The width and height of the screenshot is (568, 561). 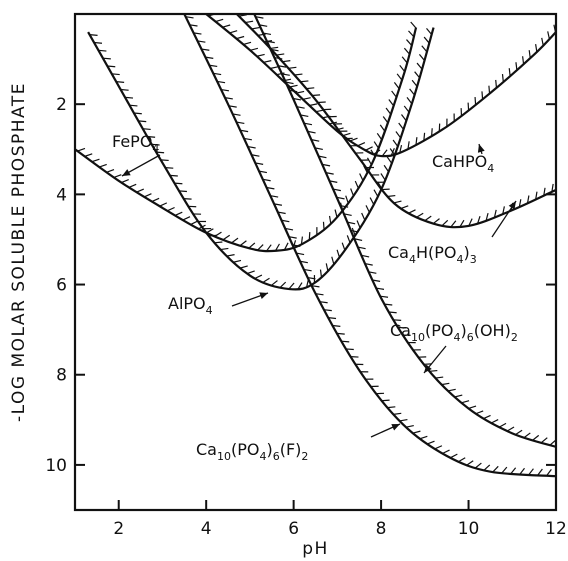 I want to click on arrowhead-ca4h, so click(x=512, y=205).